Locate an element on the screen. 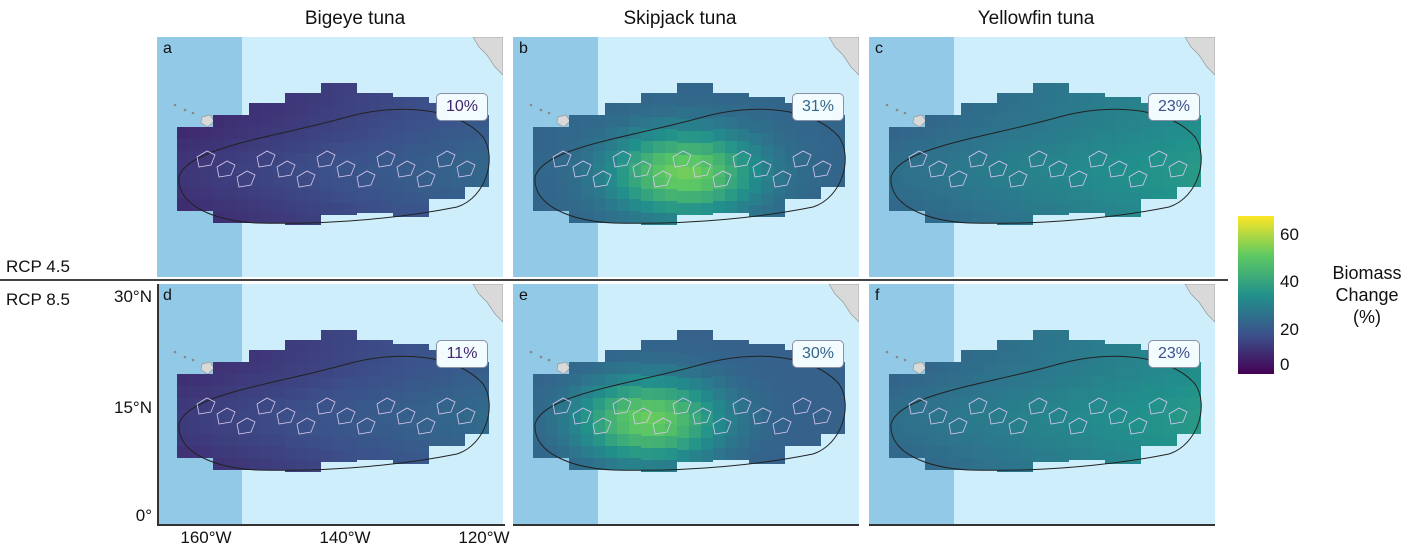 The height and width of the screenshot is (553, 1418). y-axis-line is located at coordinates (158, 404).